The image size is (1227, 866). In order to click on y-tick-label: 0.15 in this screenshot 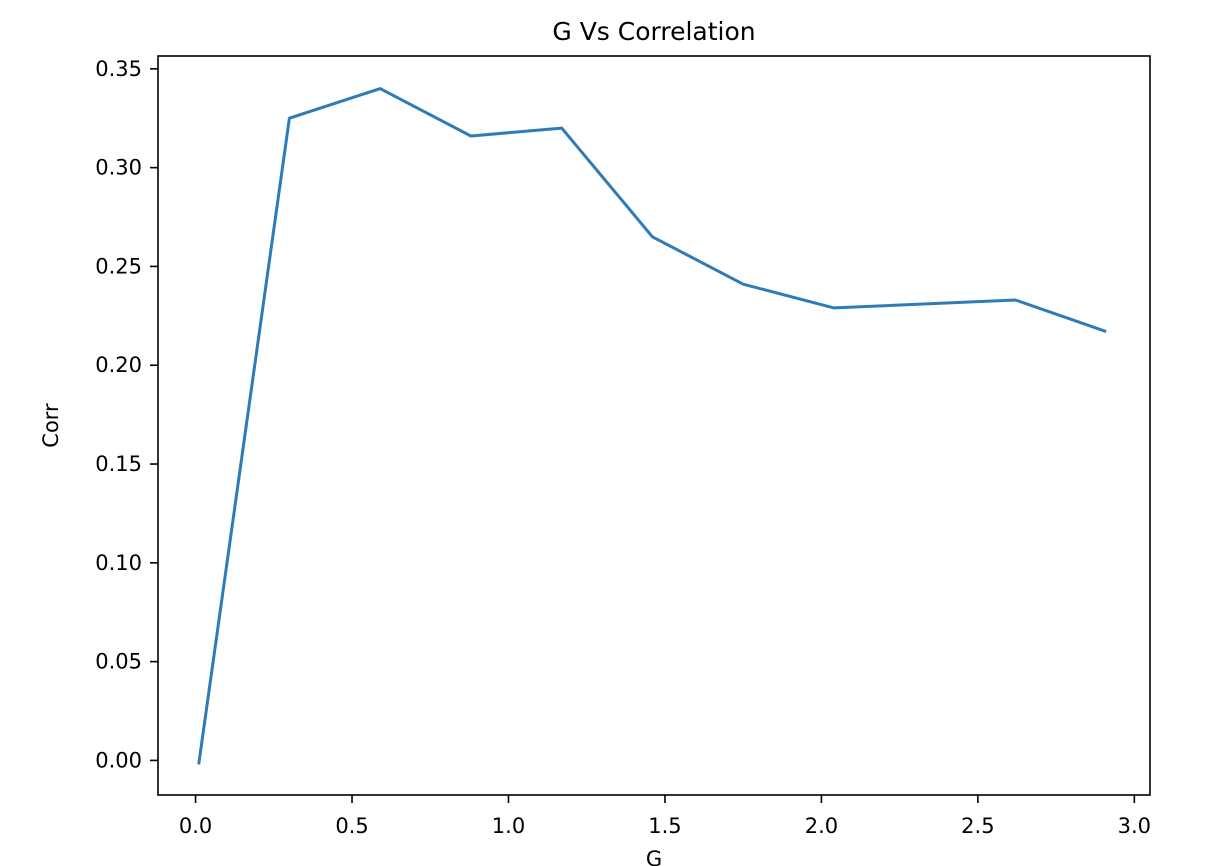, I will do `click(118, 464)`.